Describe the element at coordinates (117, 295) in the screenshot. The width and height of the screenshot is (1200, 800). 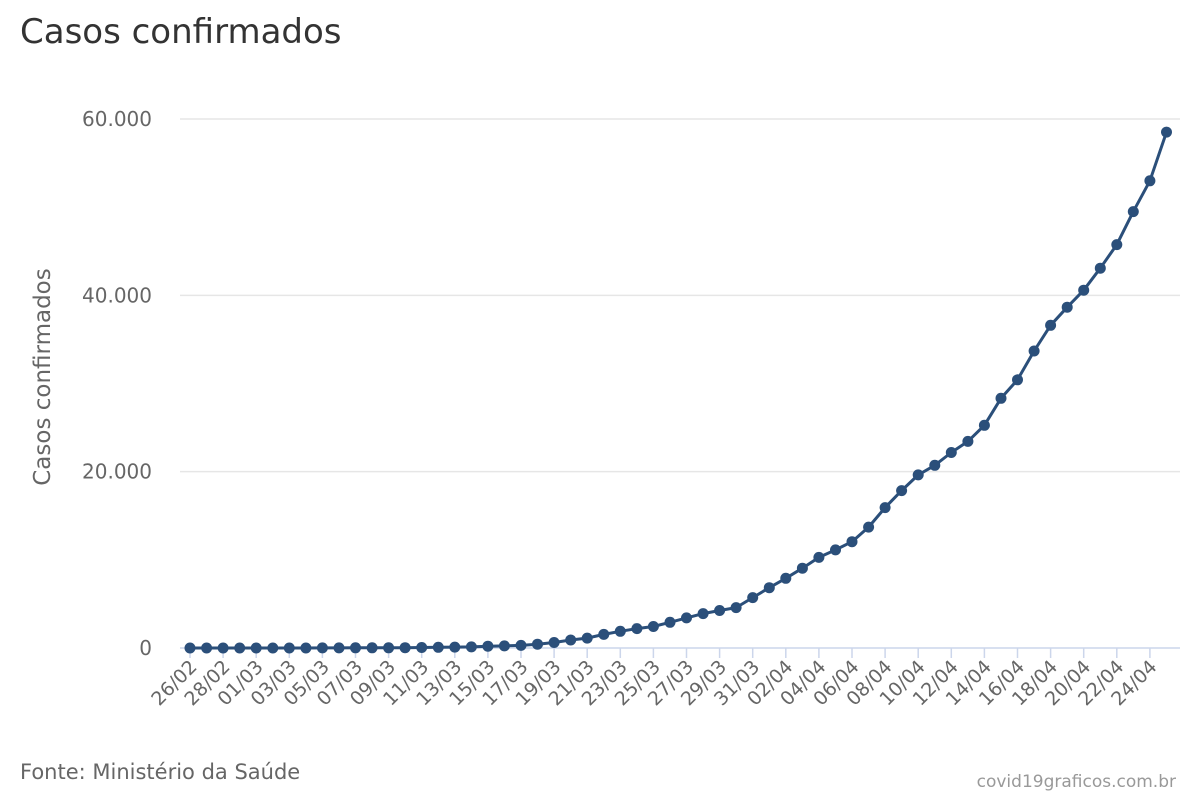
I see `y-tick-label: 40.000` at that location.